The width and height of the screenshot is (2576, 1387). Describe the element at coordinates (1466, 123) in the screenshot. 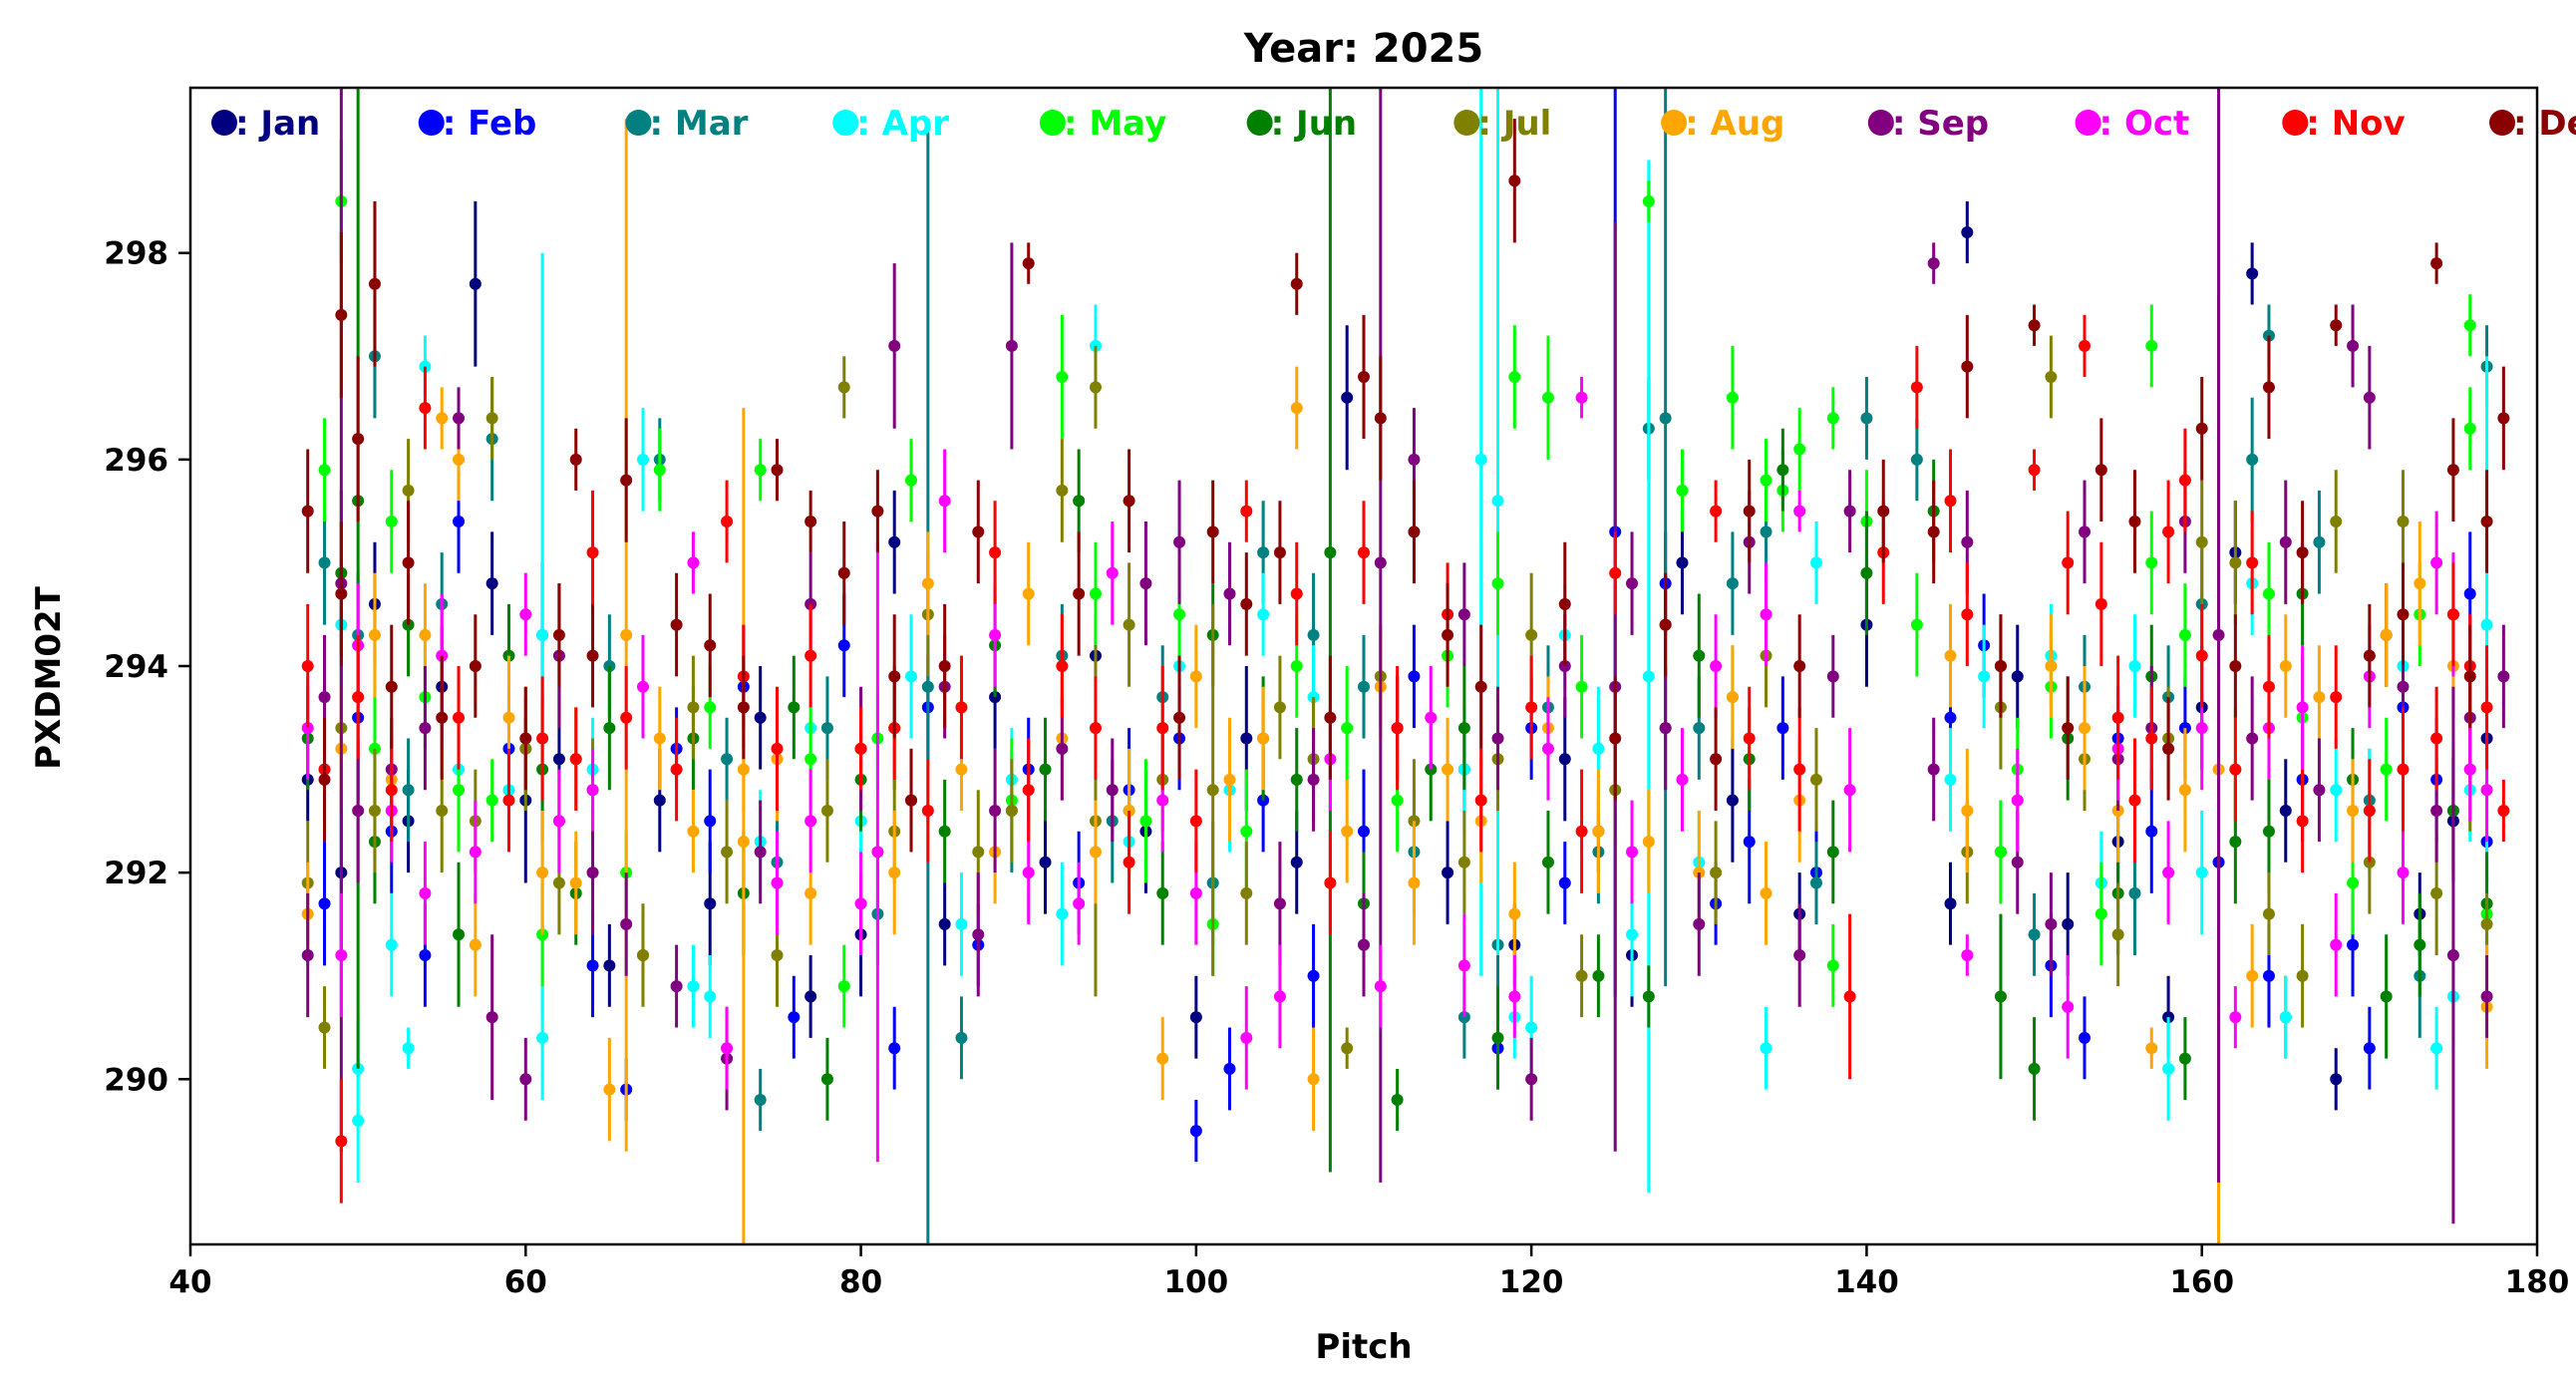

I see `legend-marker-jul` at that location.